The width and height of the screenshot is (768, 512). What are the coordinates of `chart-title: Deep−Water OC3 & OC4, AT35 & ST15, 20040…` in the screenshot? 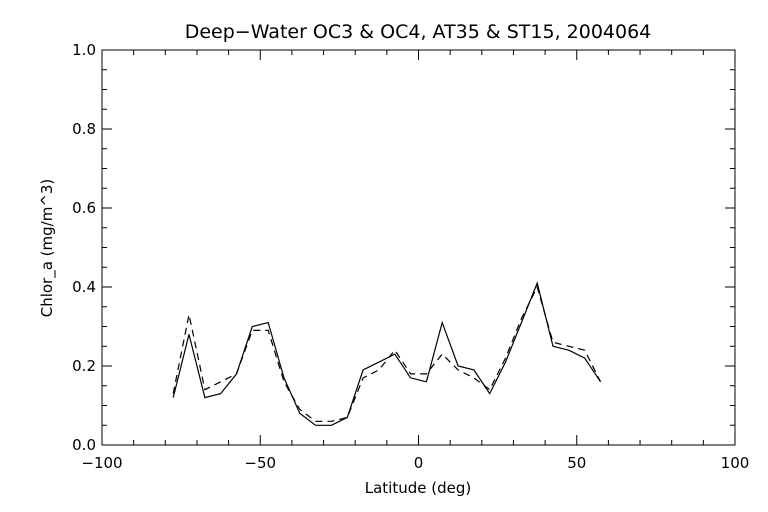 It's located at (418, 32).